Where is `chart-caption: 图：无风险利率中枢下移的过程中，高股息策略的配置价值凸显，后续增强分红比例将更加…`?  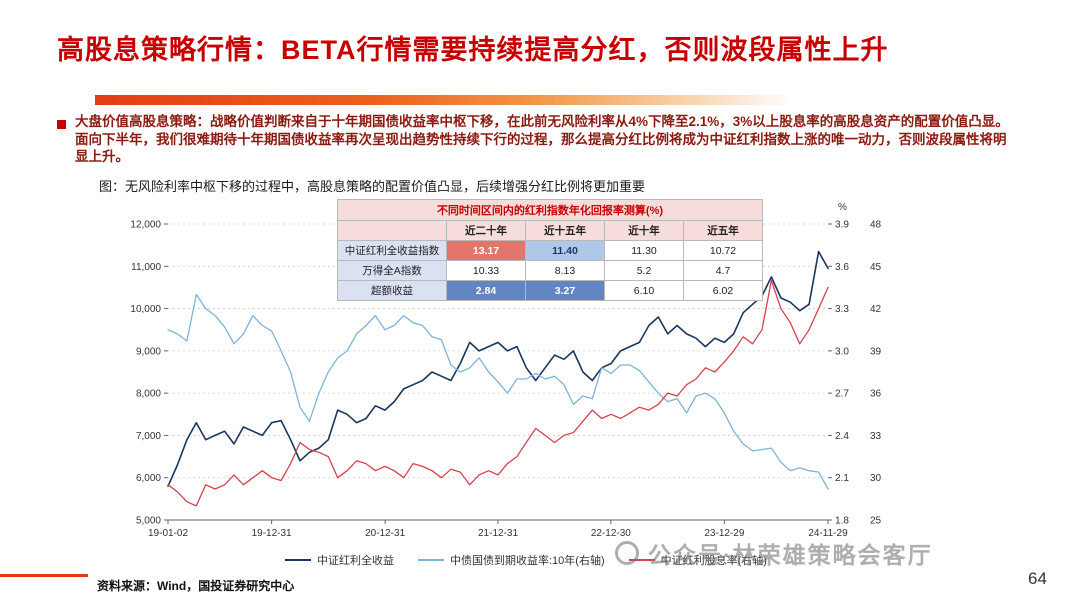 chart-caption: 图：无风险利率中枢下移的过程中，高股息策略的配置价值凸显，后续增强分红比例将更加… is located at coordinates (372, 186).